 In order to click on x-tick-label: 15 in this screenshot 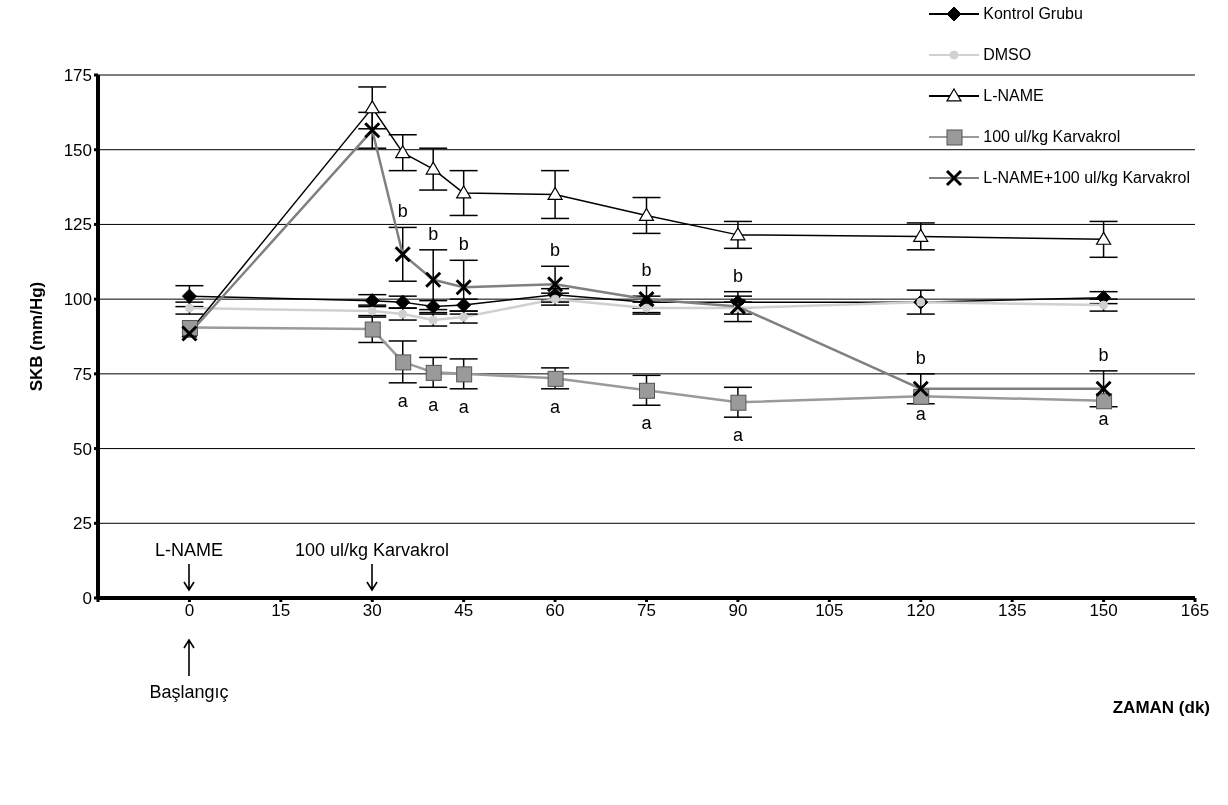, I will do `click(281, 611)`.